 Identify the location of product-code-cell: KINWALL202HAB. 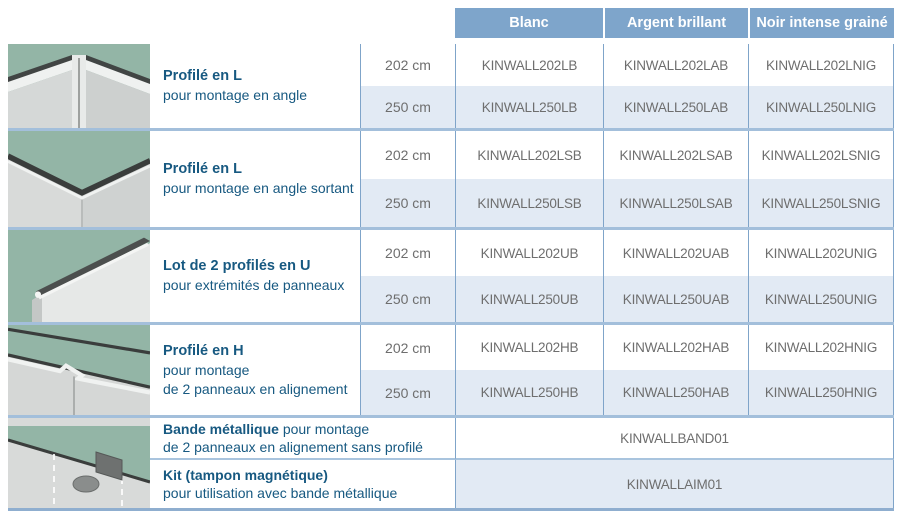
(675, 347).